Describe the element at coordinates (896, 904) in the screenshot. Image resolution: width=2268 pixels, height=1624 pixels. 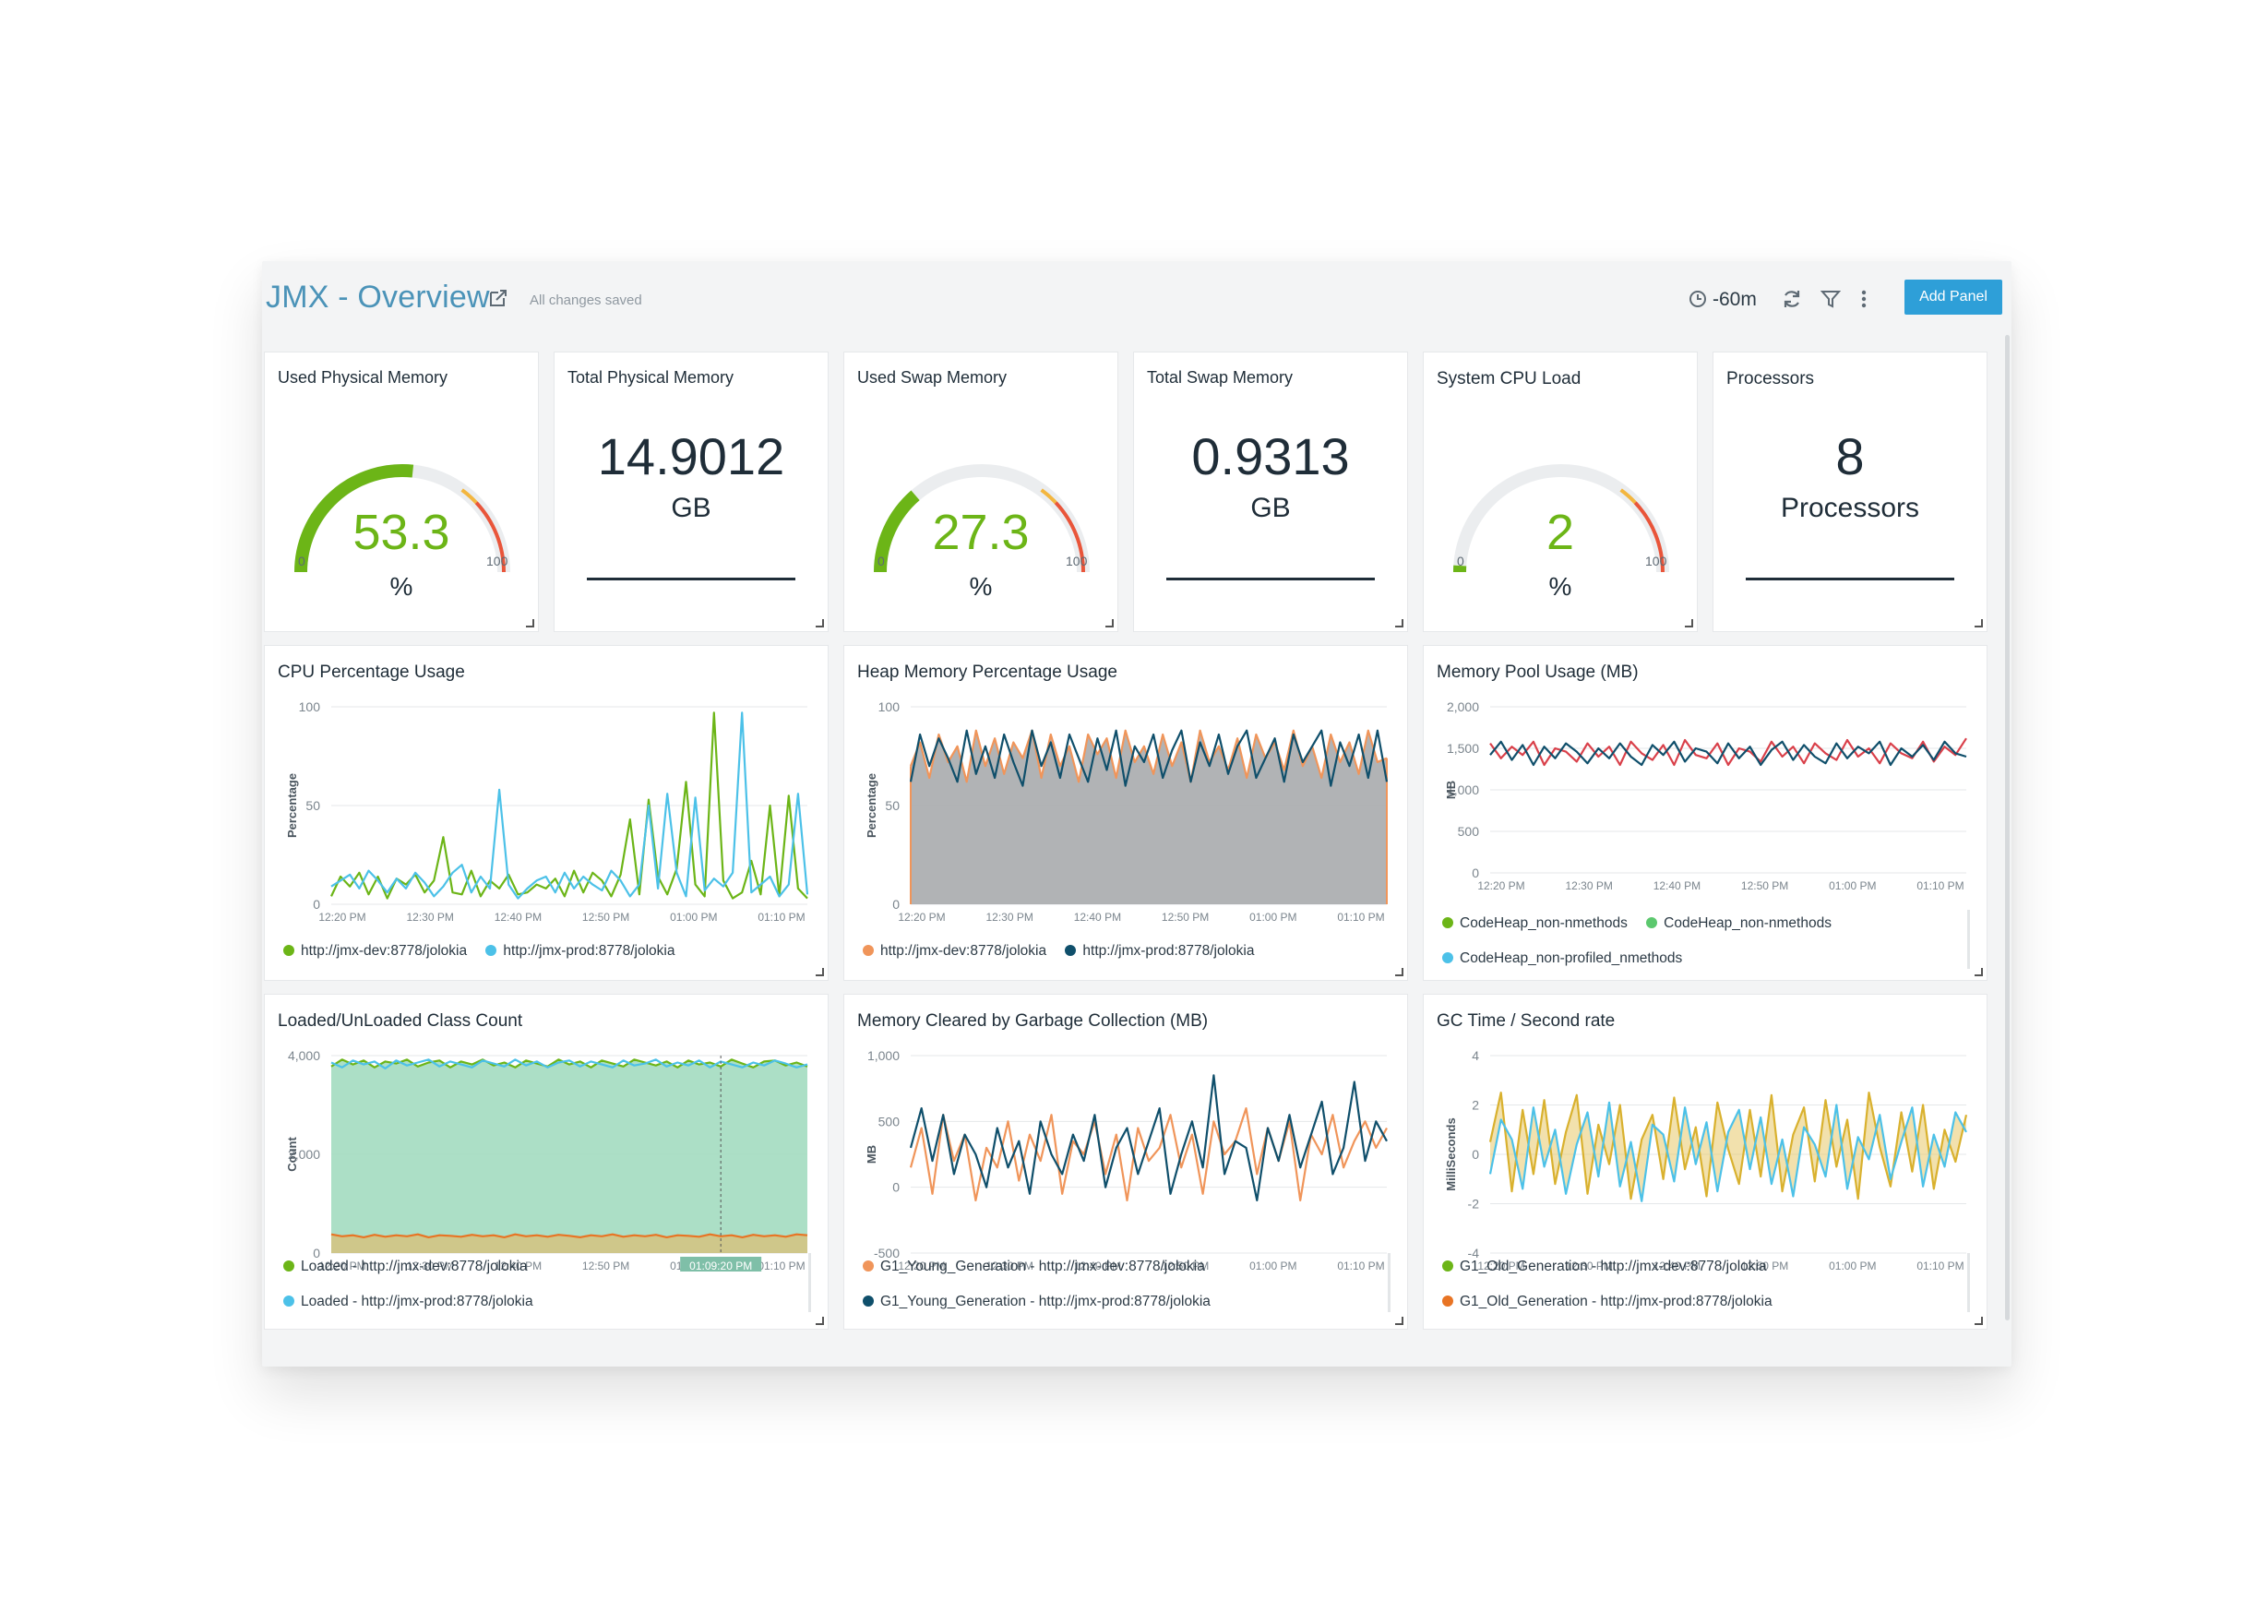
I see `y-tick-label: 0` at that location.